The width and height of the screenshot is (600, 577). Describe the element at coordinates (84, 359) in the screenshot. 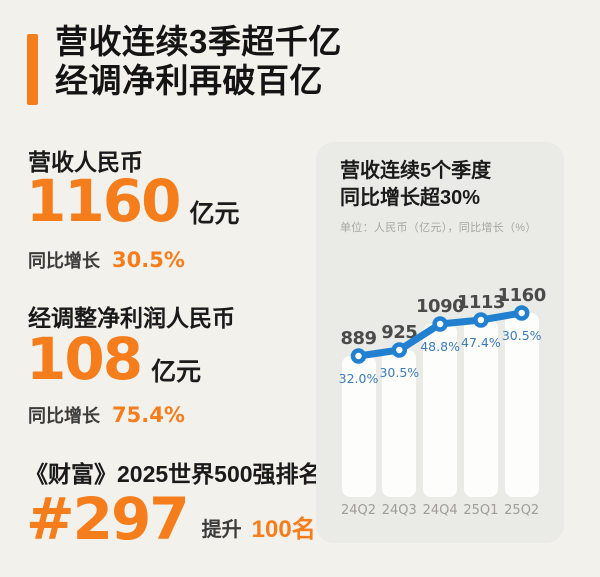

I see `profit-value: 108` at that location.